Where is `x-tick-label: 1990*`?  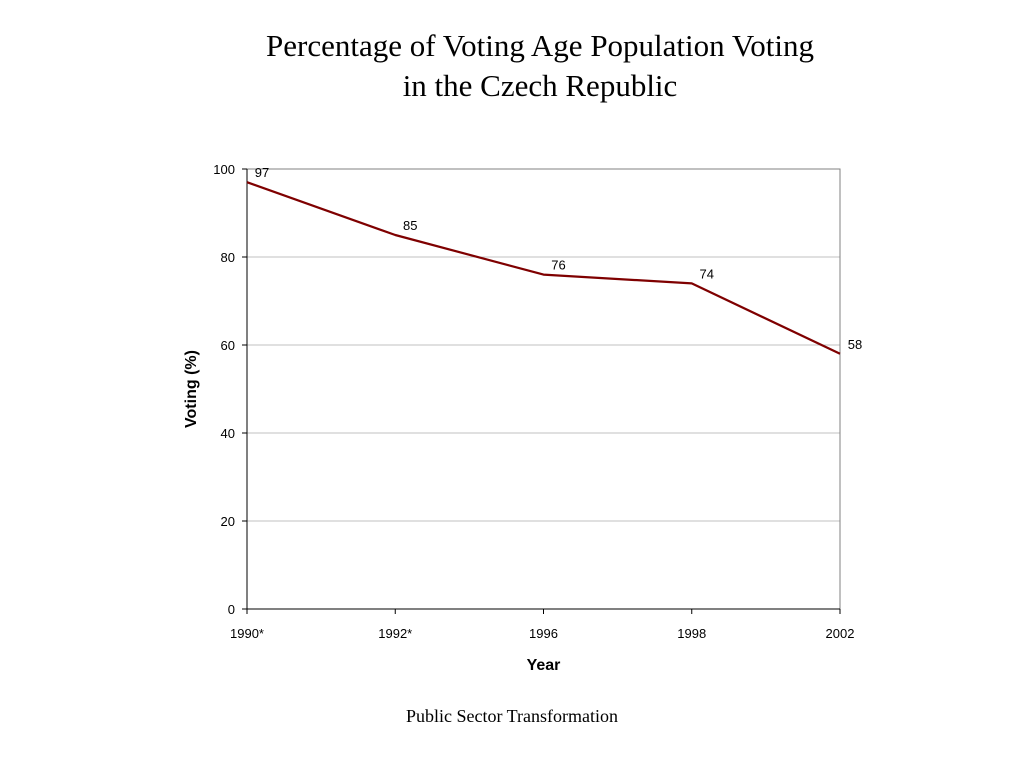
x-tick-label: 1990* is located at coordinates (247, 633).